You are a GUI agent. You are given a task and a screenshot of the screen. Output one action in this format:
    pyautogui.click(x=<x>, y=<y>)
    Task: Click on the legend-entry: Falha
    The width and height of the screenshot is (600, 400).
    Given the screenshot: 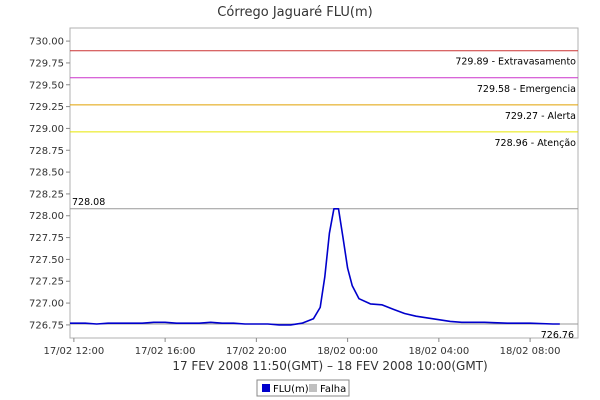 What is the action you would take?
    pyautogui.click(x=333, y=389)
    